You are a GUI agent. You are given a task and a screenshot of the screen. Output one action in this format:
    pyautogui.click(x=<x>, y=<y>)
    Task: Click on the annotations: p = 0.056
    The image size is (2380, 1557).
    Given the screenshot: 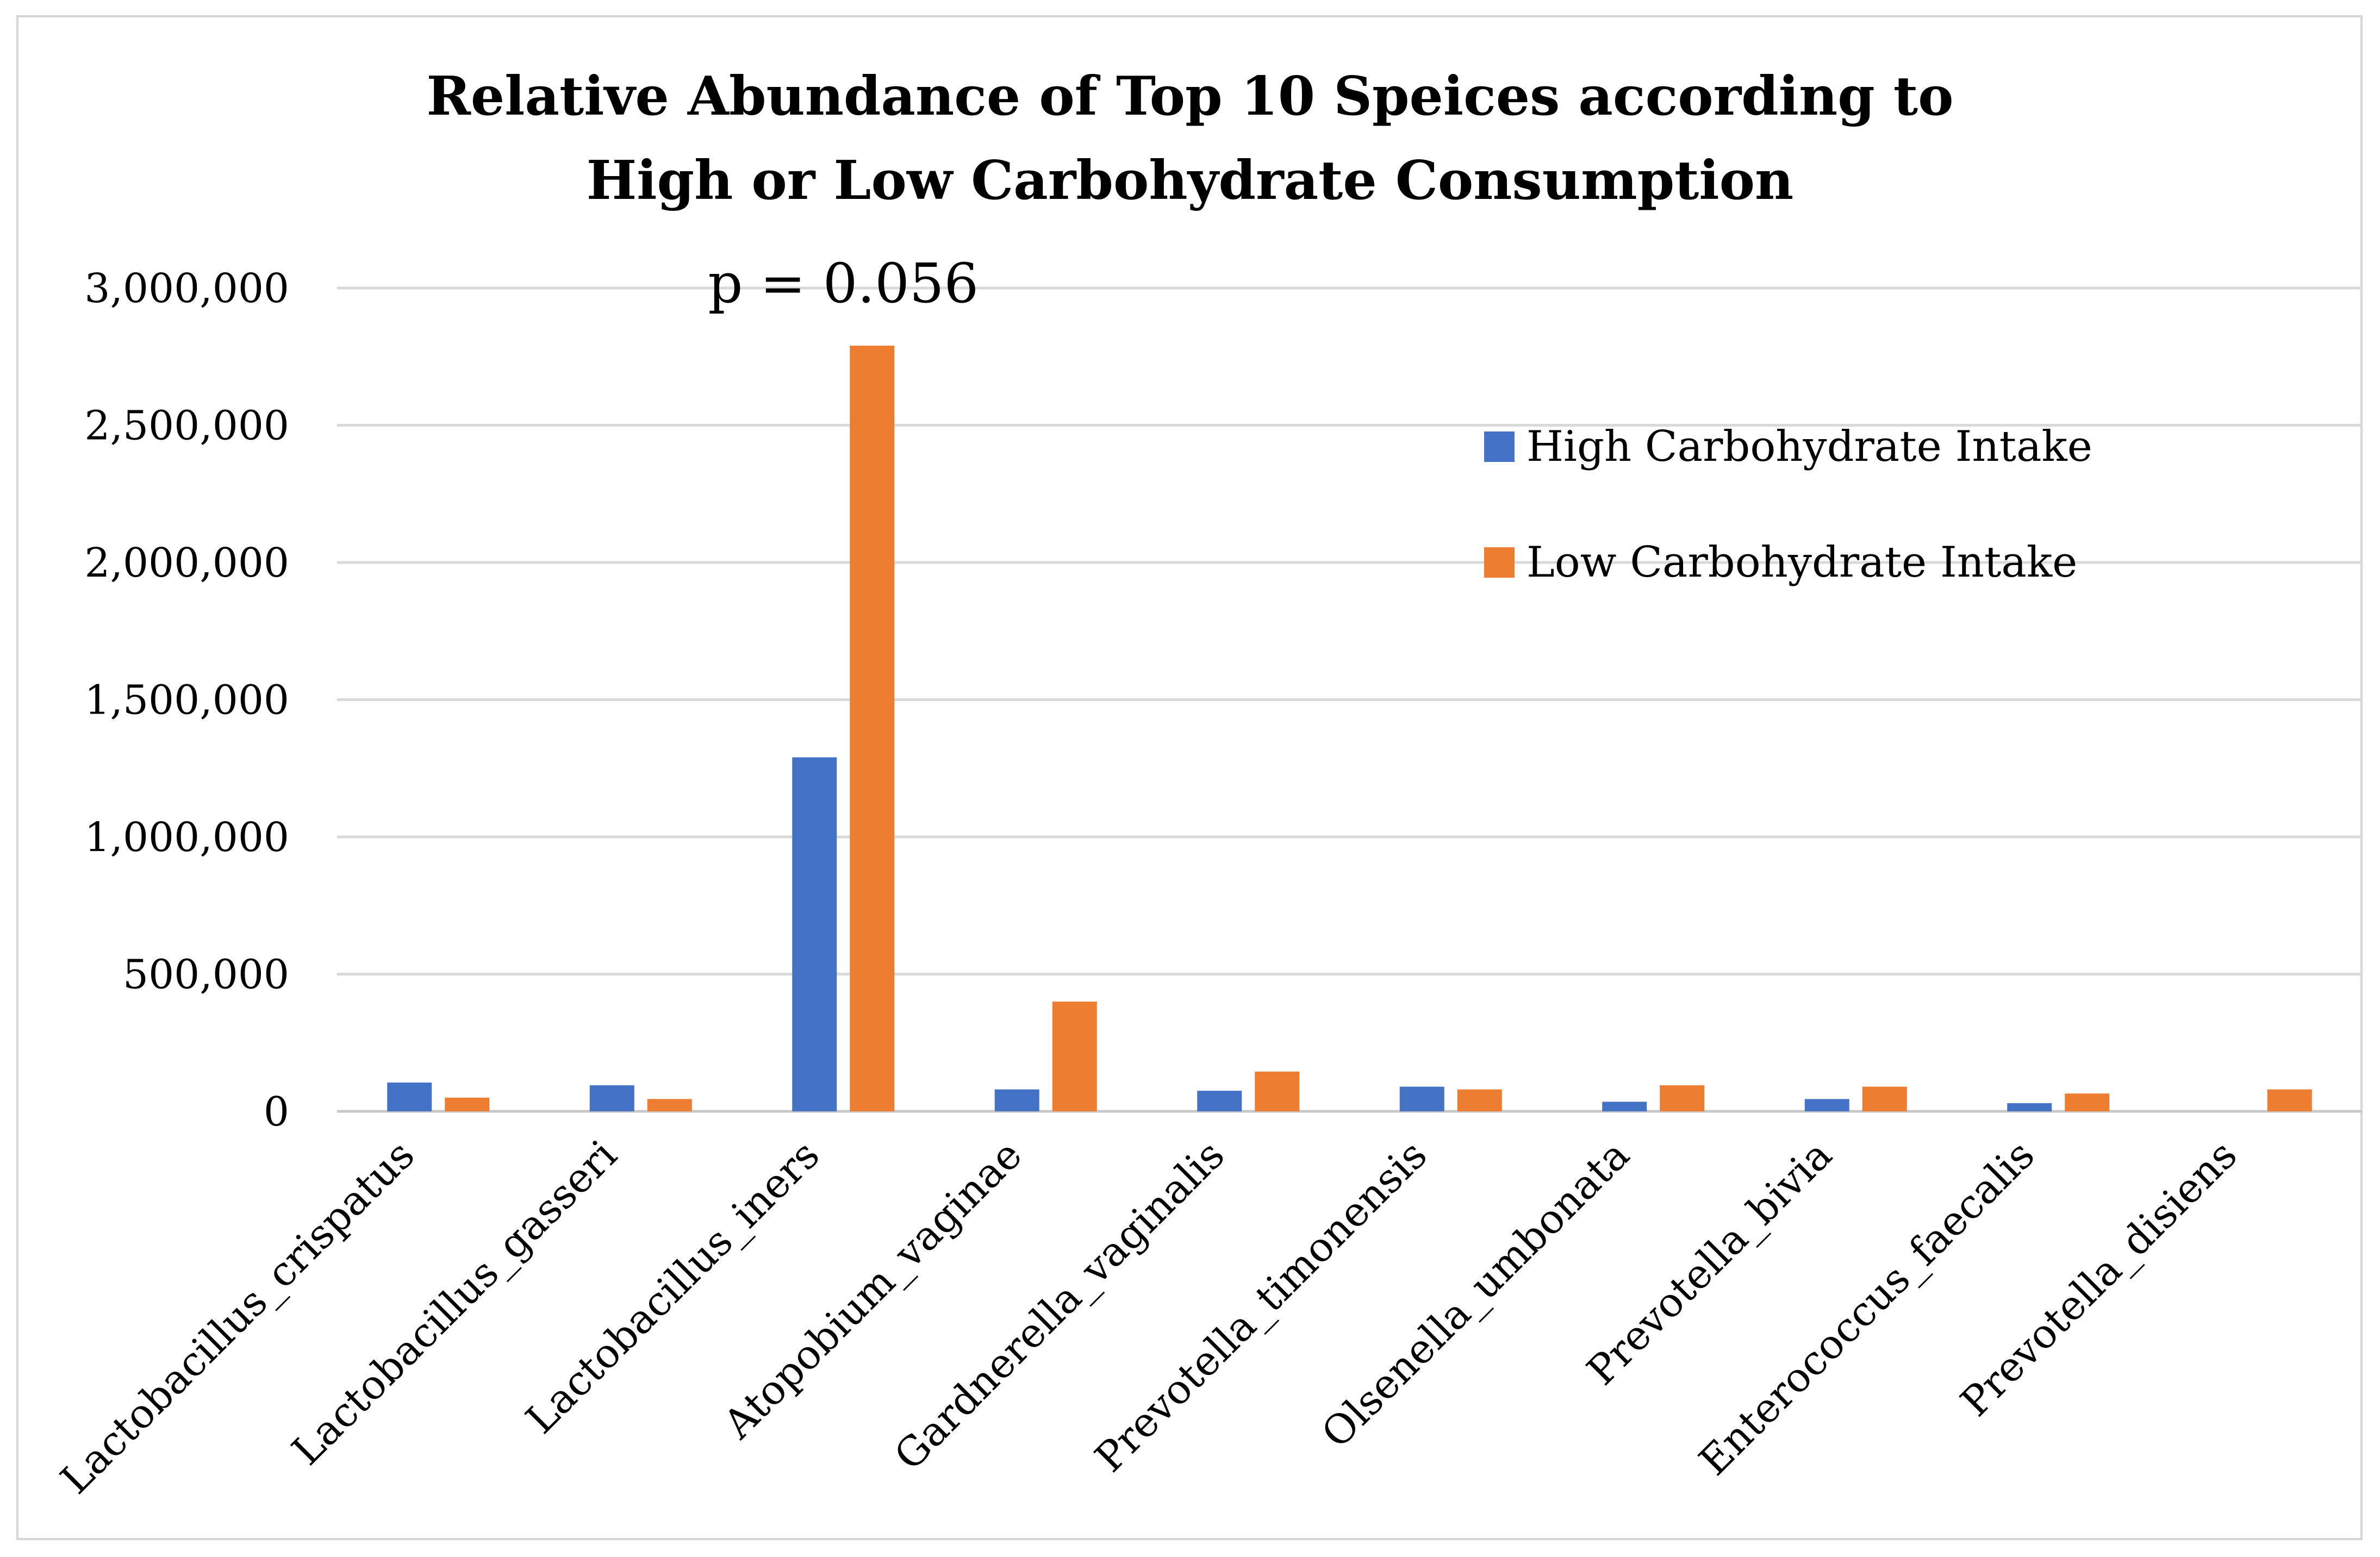 What is the action you would take?
    pyautogui.click(x=843, y=284)
    